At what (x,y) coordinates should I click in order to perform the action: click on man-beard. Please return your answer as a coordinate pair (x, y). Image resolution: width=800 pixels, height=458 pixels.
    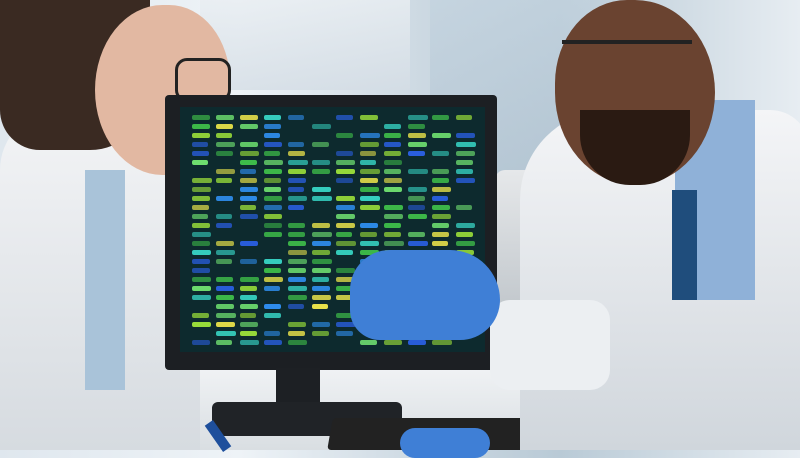
    Looking at the image, I should click on (635, 147).